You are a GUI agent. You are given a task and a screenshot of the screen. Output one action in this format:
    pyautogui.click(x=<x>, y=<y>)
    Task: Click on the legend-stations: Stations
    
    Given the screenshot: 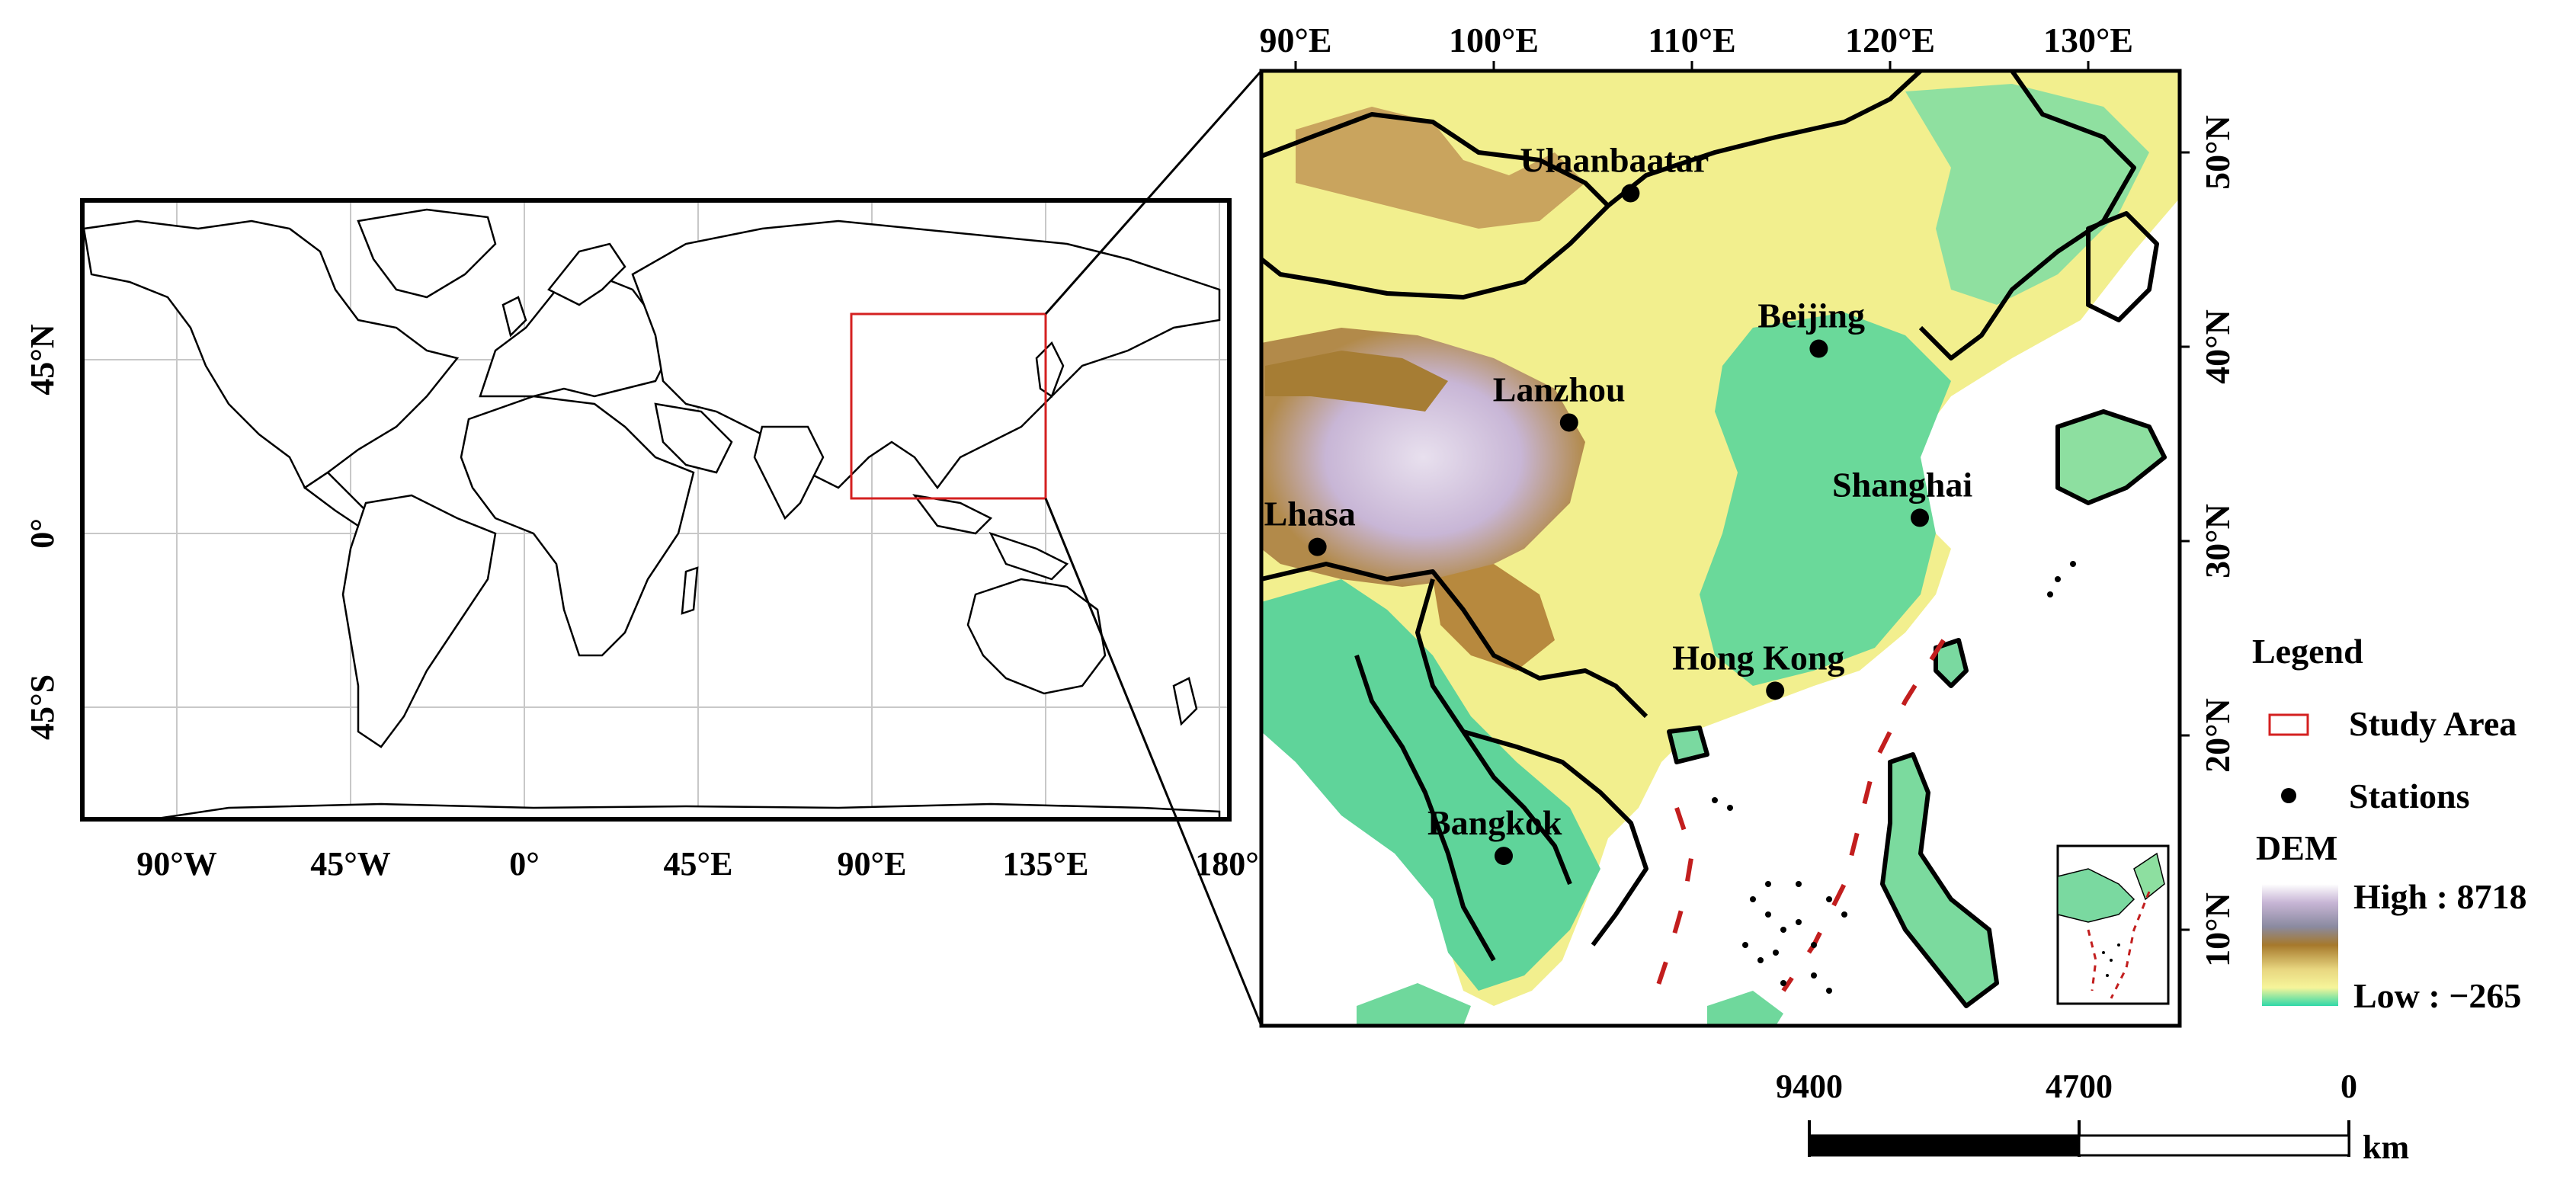 What is the action you would take?
    pyautogui.click(x=2409, y=796)
    